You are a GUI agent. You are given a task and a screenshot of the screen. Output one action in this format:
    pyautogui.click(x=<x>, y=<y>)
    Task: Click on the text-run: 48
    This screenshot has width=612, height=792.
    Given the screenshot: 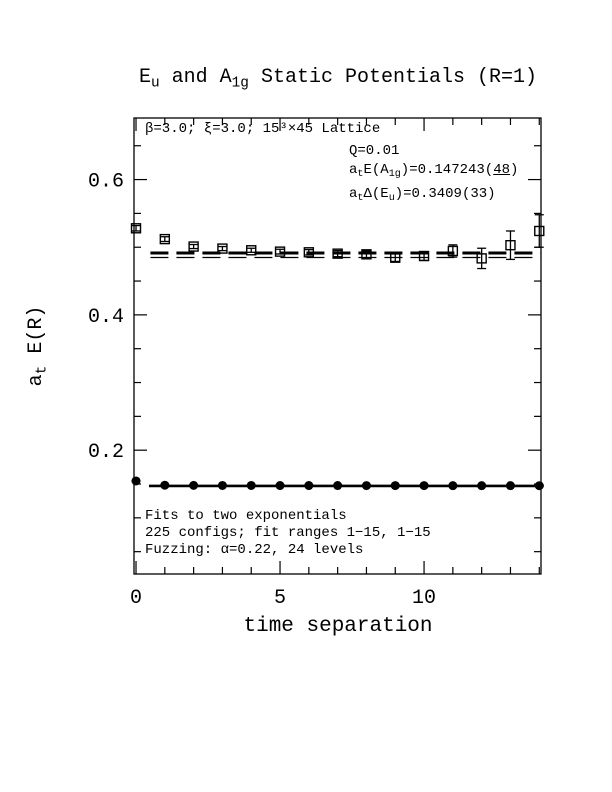 What is the action you would take?
    pyautogui.click(x=502, y=170)
    